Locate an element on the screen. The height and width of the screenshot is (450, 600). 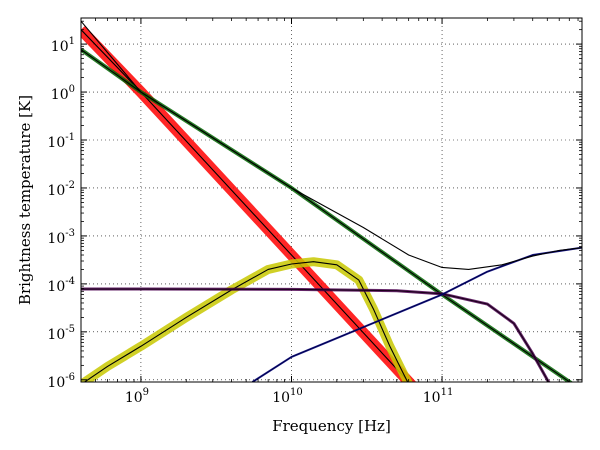
y-tick-label: 10⁻² is located at coordinates (61, 189).